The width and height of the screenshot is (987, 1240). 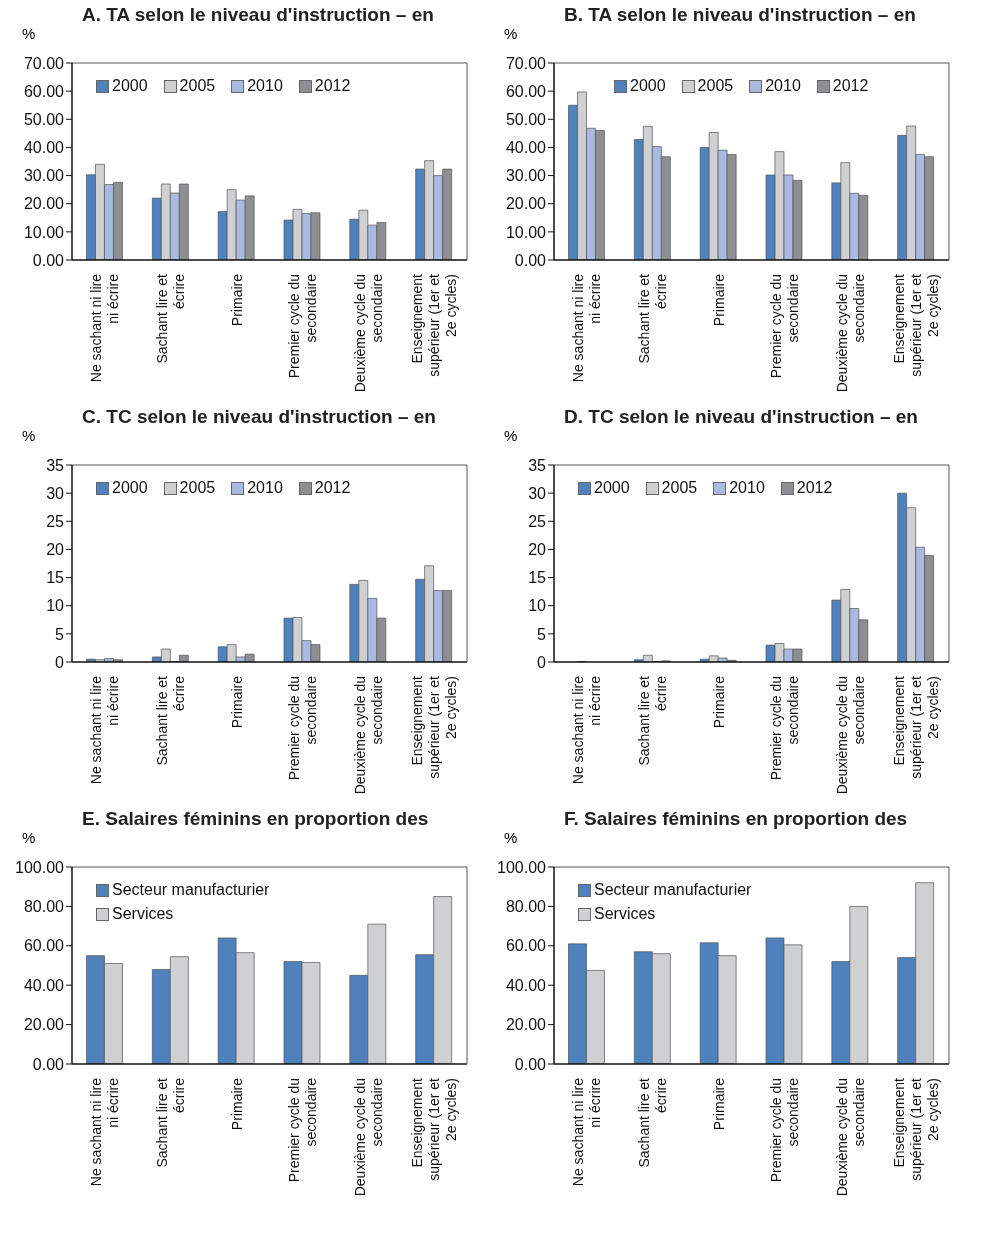 I want to click on chart-title: F. Salaires féminins en proportion des, so click(x=736, y=818).